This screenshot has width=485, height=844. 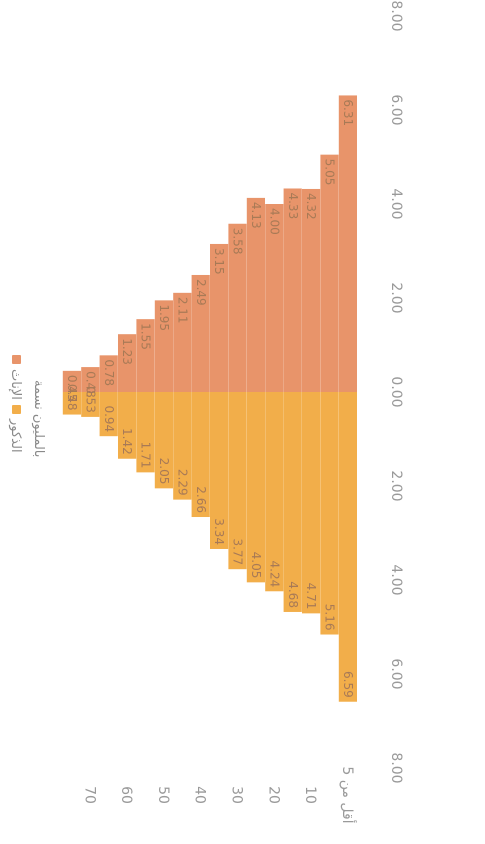 I want to click on female-value-label-9: 2.11, so click(x=182, y=310).